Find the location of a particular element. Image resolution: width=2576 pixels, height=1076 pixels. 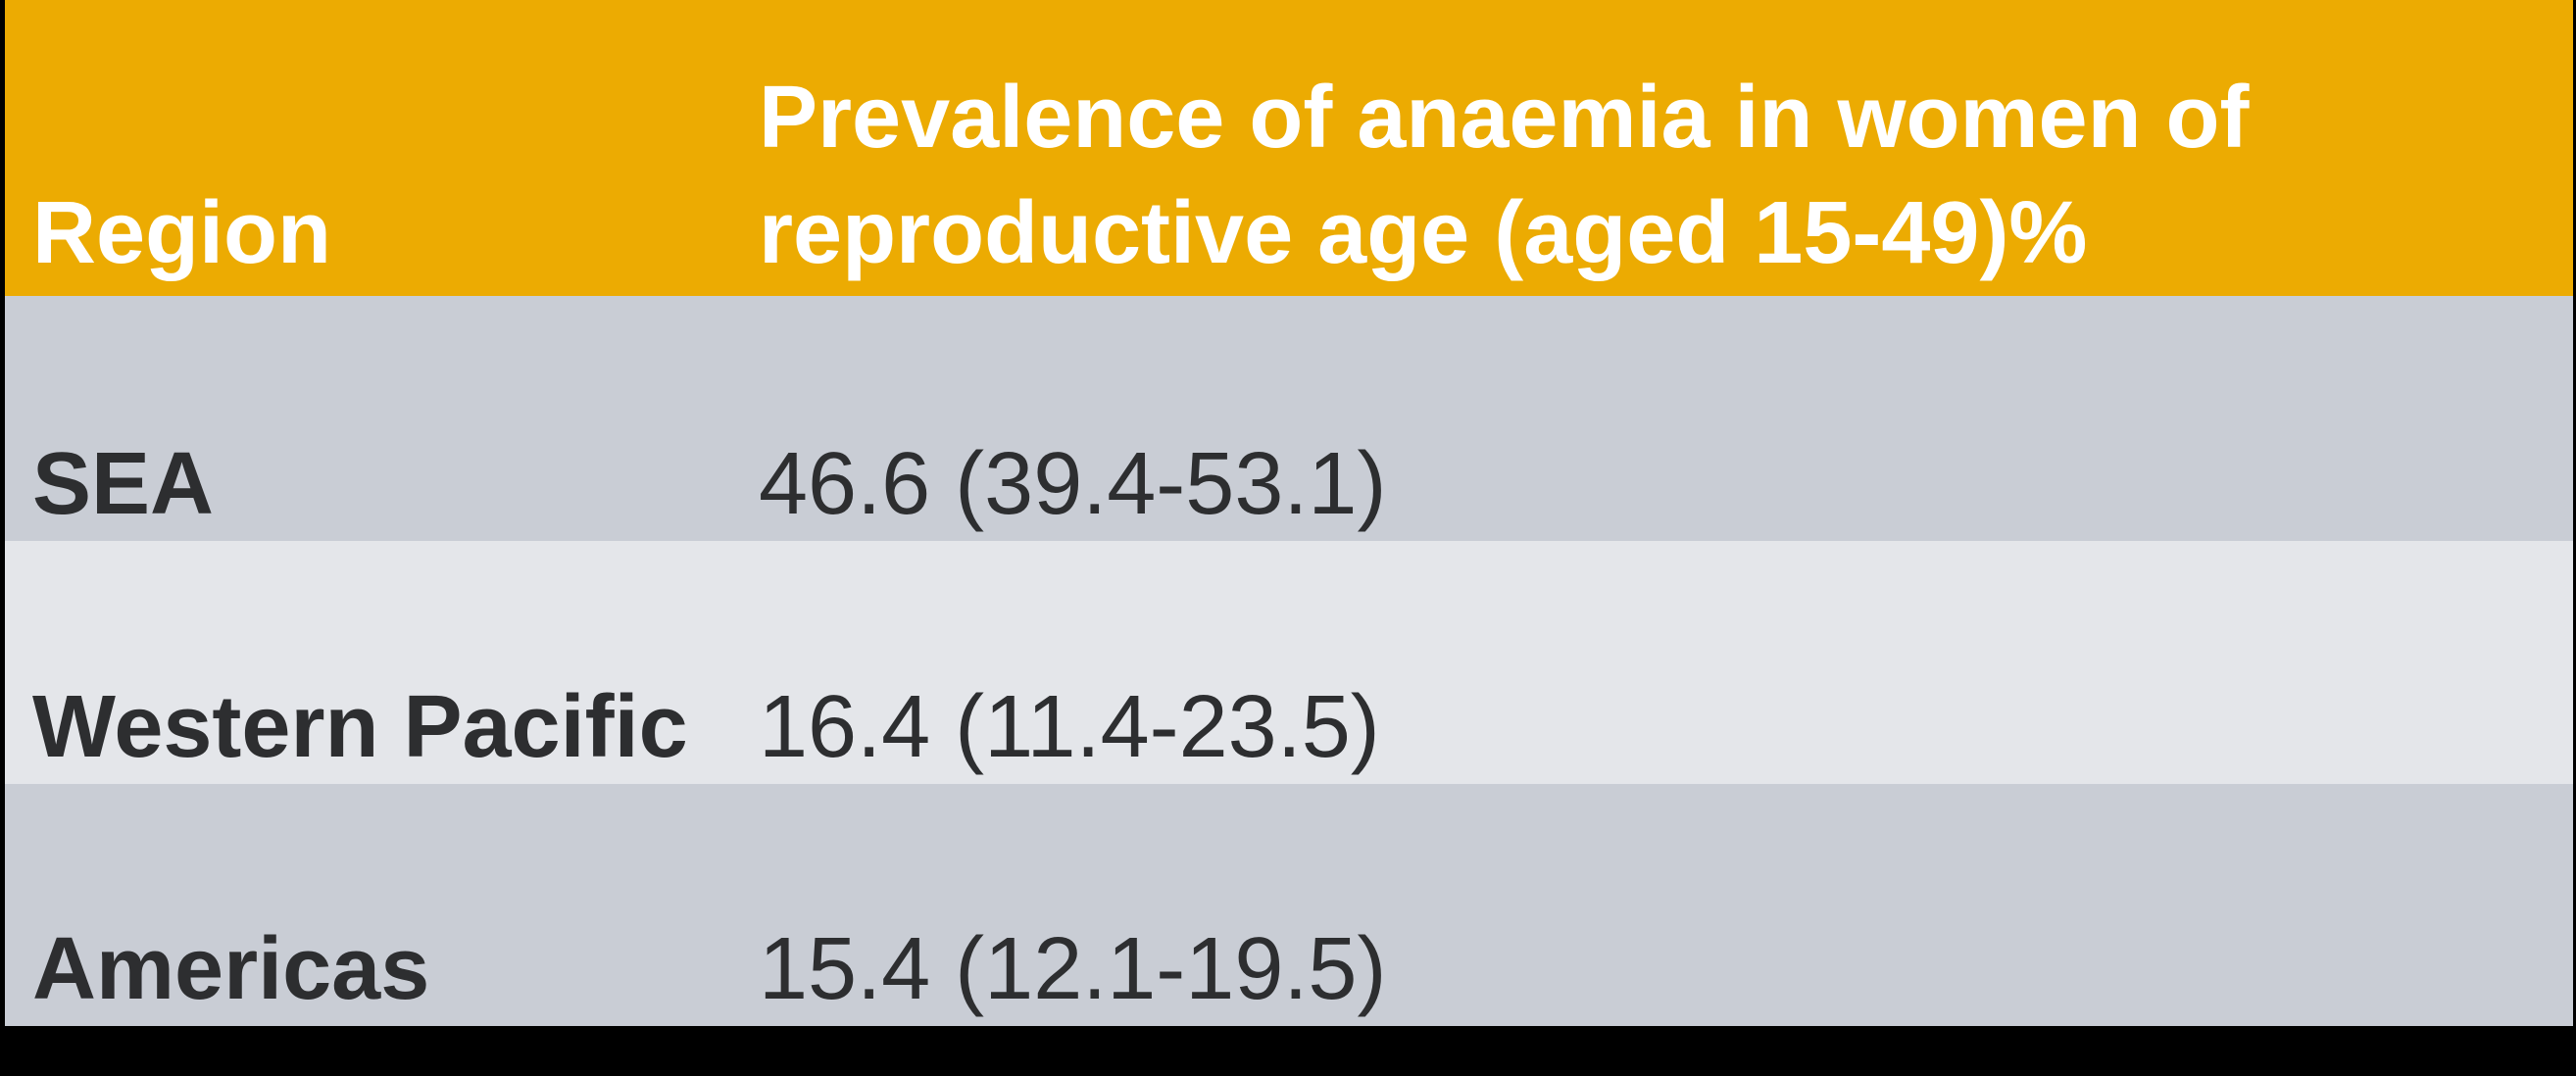

region-name: Americas is located at coordinates (231, 969).